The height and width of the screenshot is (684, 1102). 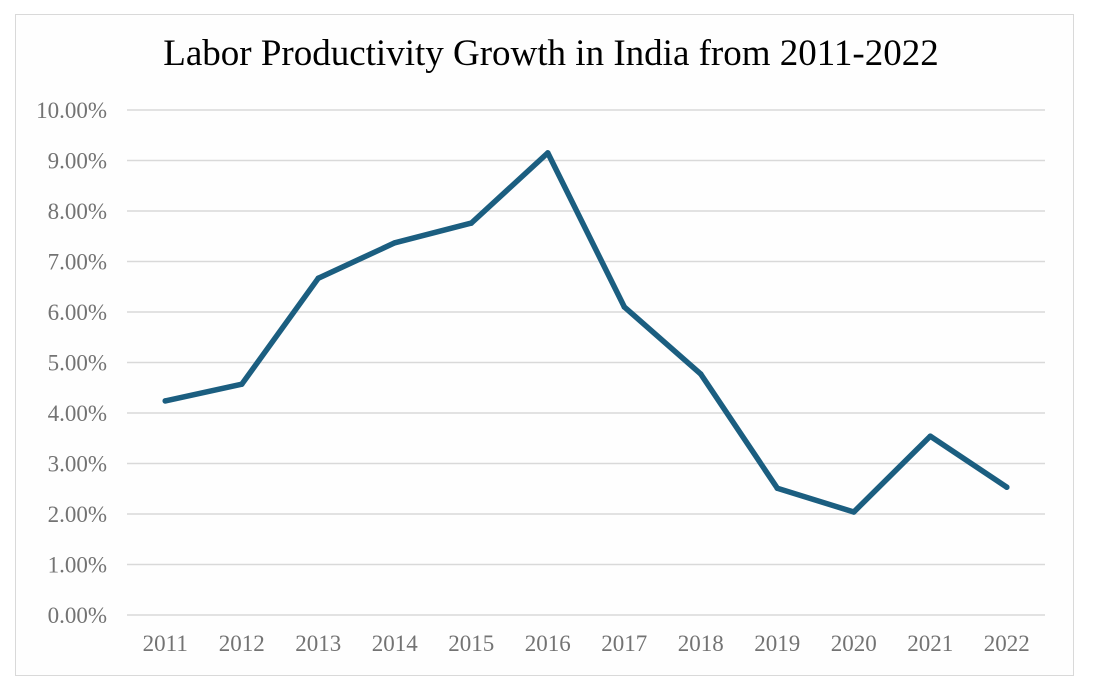 I want to click on data-point-2015, so click(x=471, y=223).